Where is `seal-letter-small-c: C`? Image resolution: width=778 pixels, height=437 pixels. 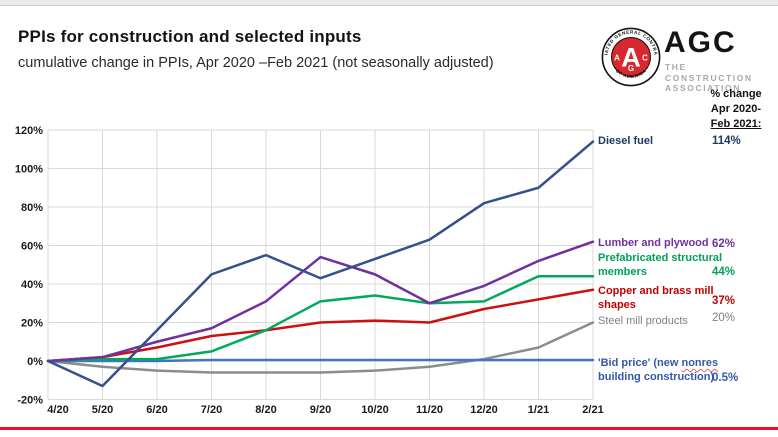 seal-letter-small-c: C is located at coordinates (645, 58).